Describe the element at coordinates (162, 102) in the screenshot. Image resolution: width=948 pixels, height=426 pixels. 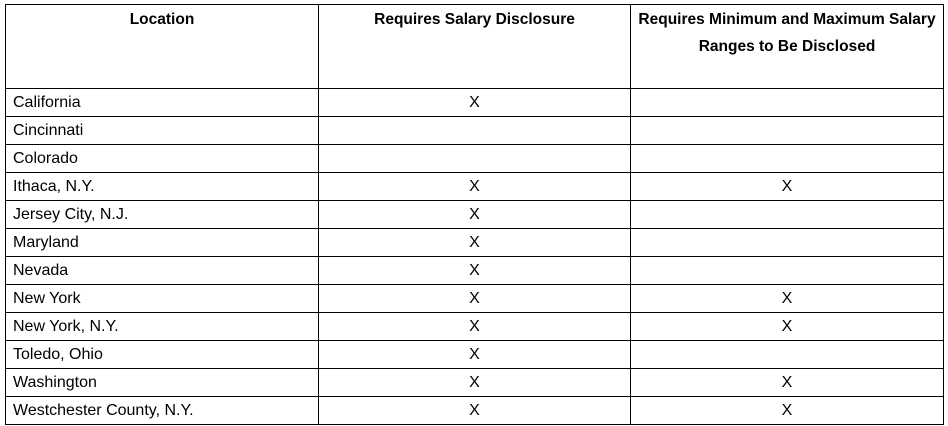
I see `location-cell: California` at that location.